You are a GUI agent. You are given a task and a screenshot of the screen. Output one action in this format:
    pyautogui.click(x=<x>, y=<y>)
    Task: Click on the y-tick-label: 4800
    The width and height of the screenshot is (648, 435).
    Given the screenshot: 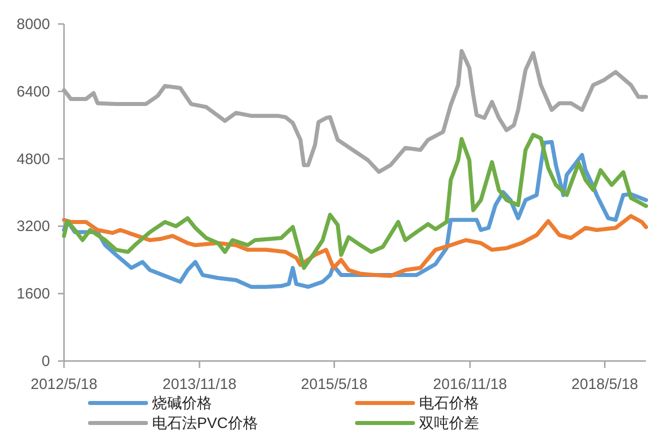 What is the action you would take?
    pyautogui.click(x=33, y=159)
    